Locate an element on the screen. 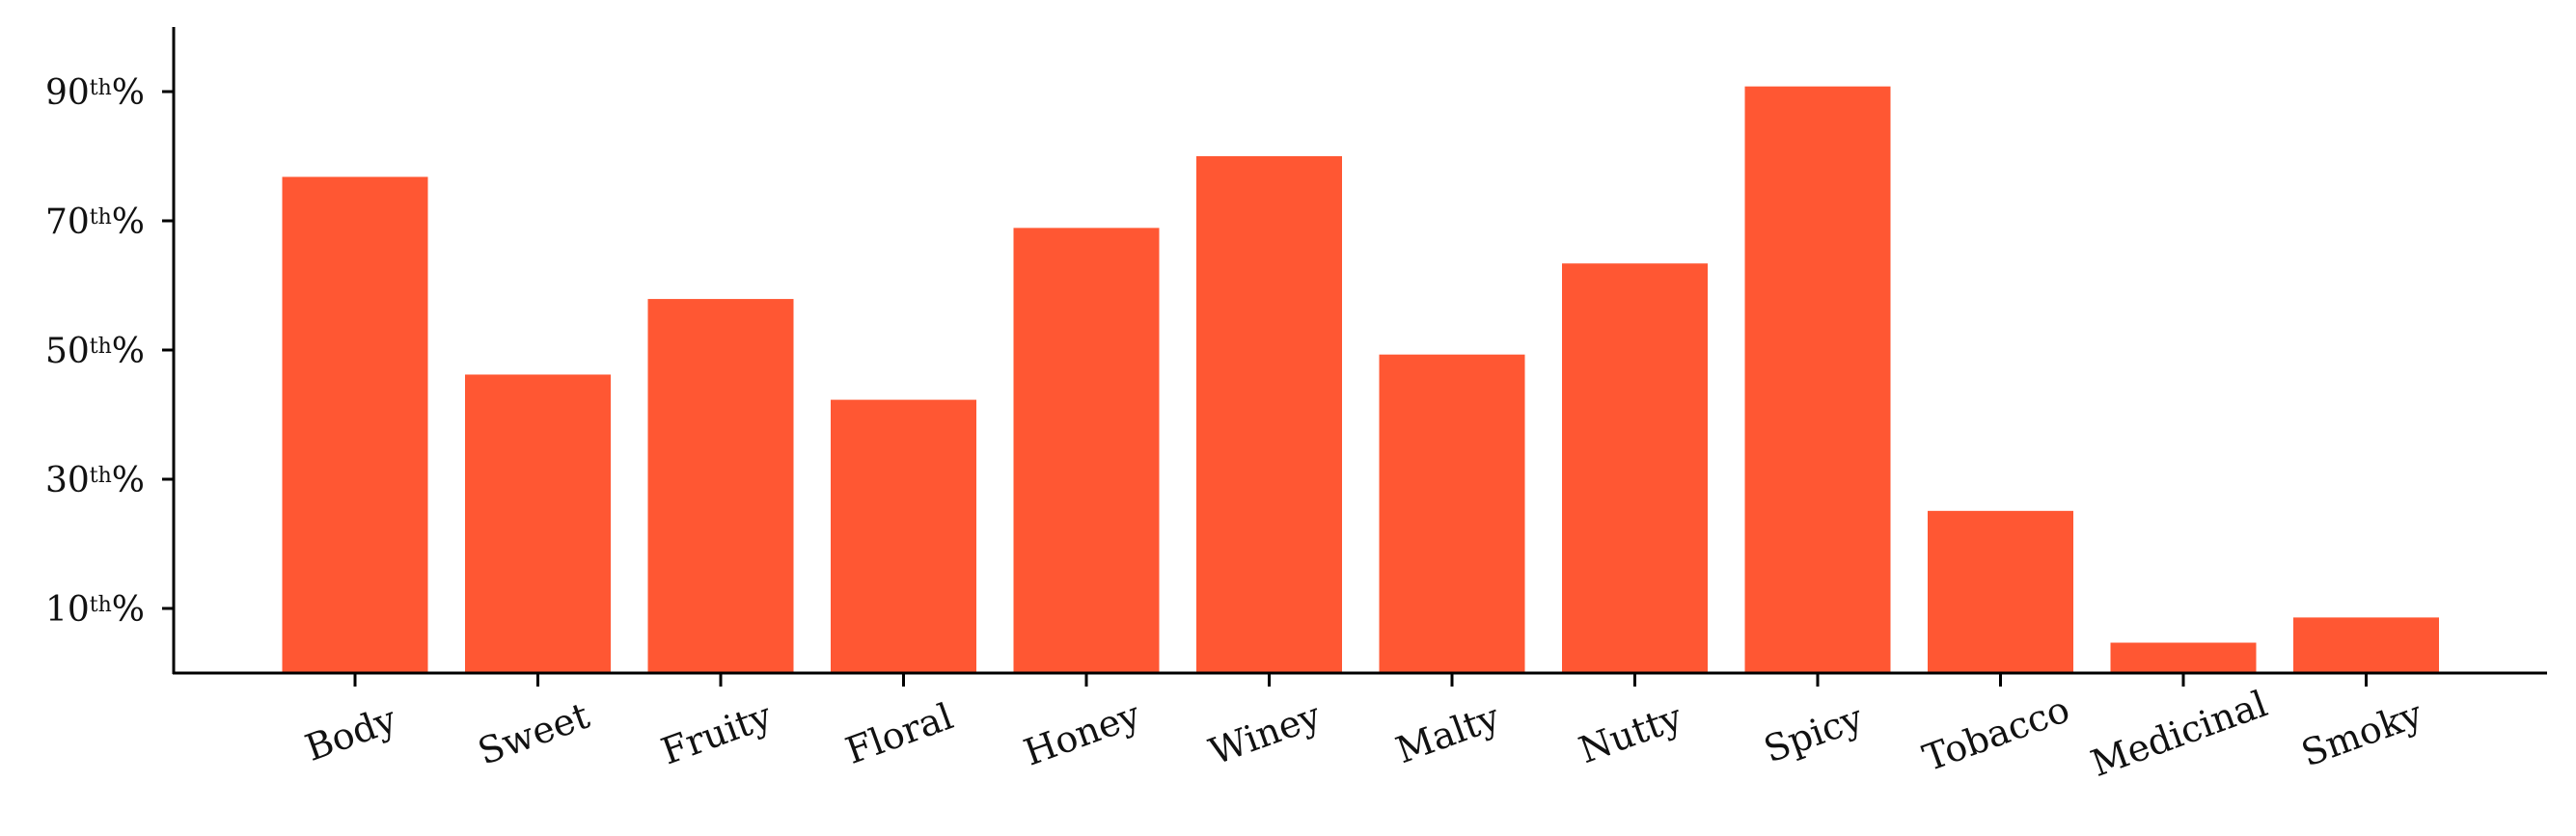 This screenshot has width=2576, height=836. bar-fruity is located at coordinates (720, 486).